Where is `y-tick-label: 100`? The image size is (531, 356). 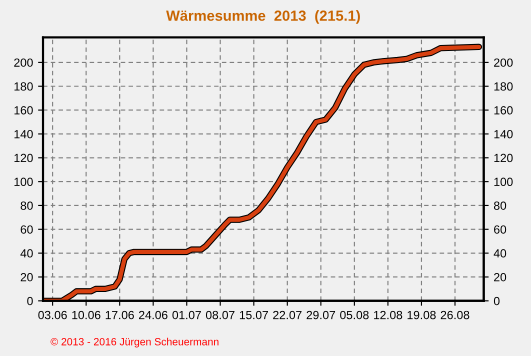
y-tick-label: 100 is located at coordinates (23, 182).